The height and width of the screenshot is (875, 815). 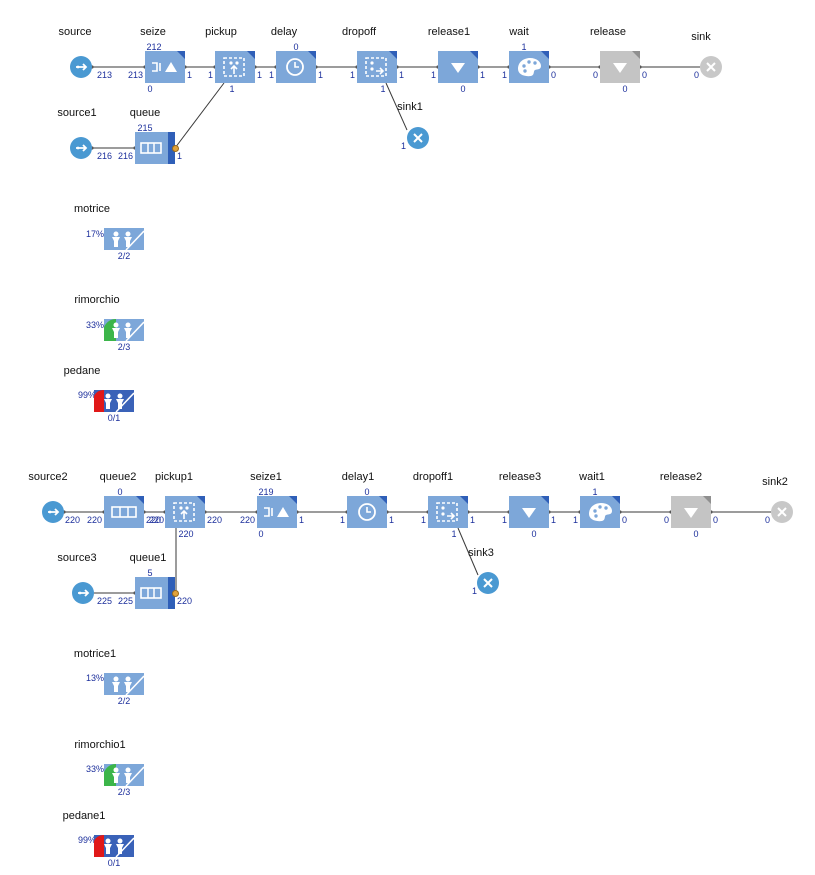 What do you see at coordinates (81, 148) in the screenshot?
I see `source1-block` at bounding box center [81, 148].